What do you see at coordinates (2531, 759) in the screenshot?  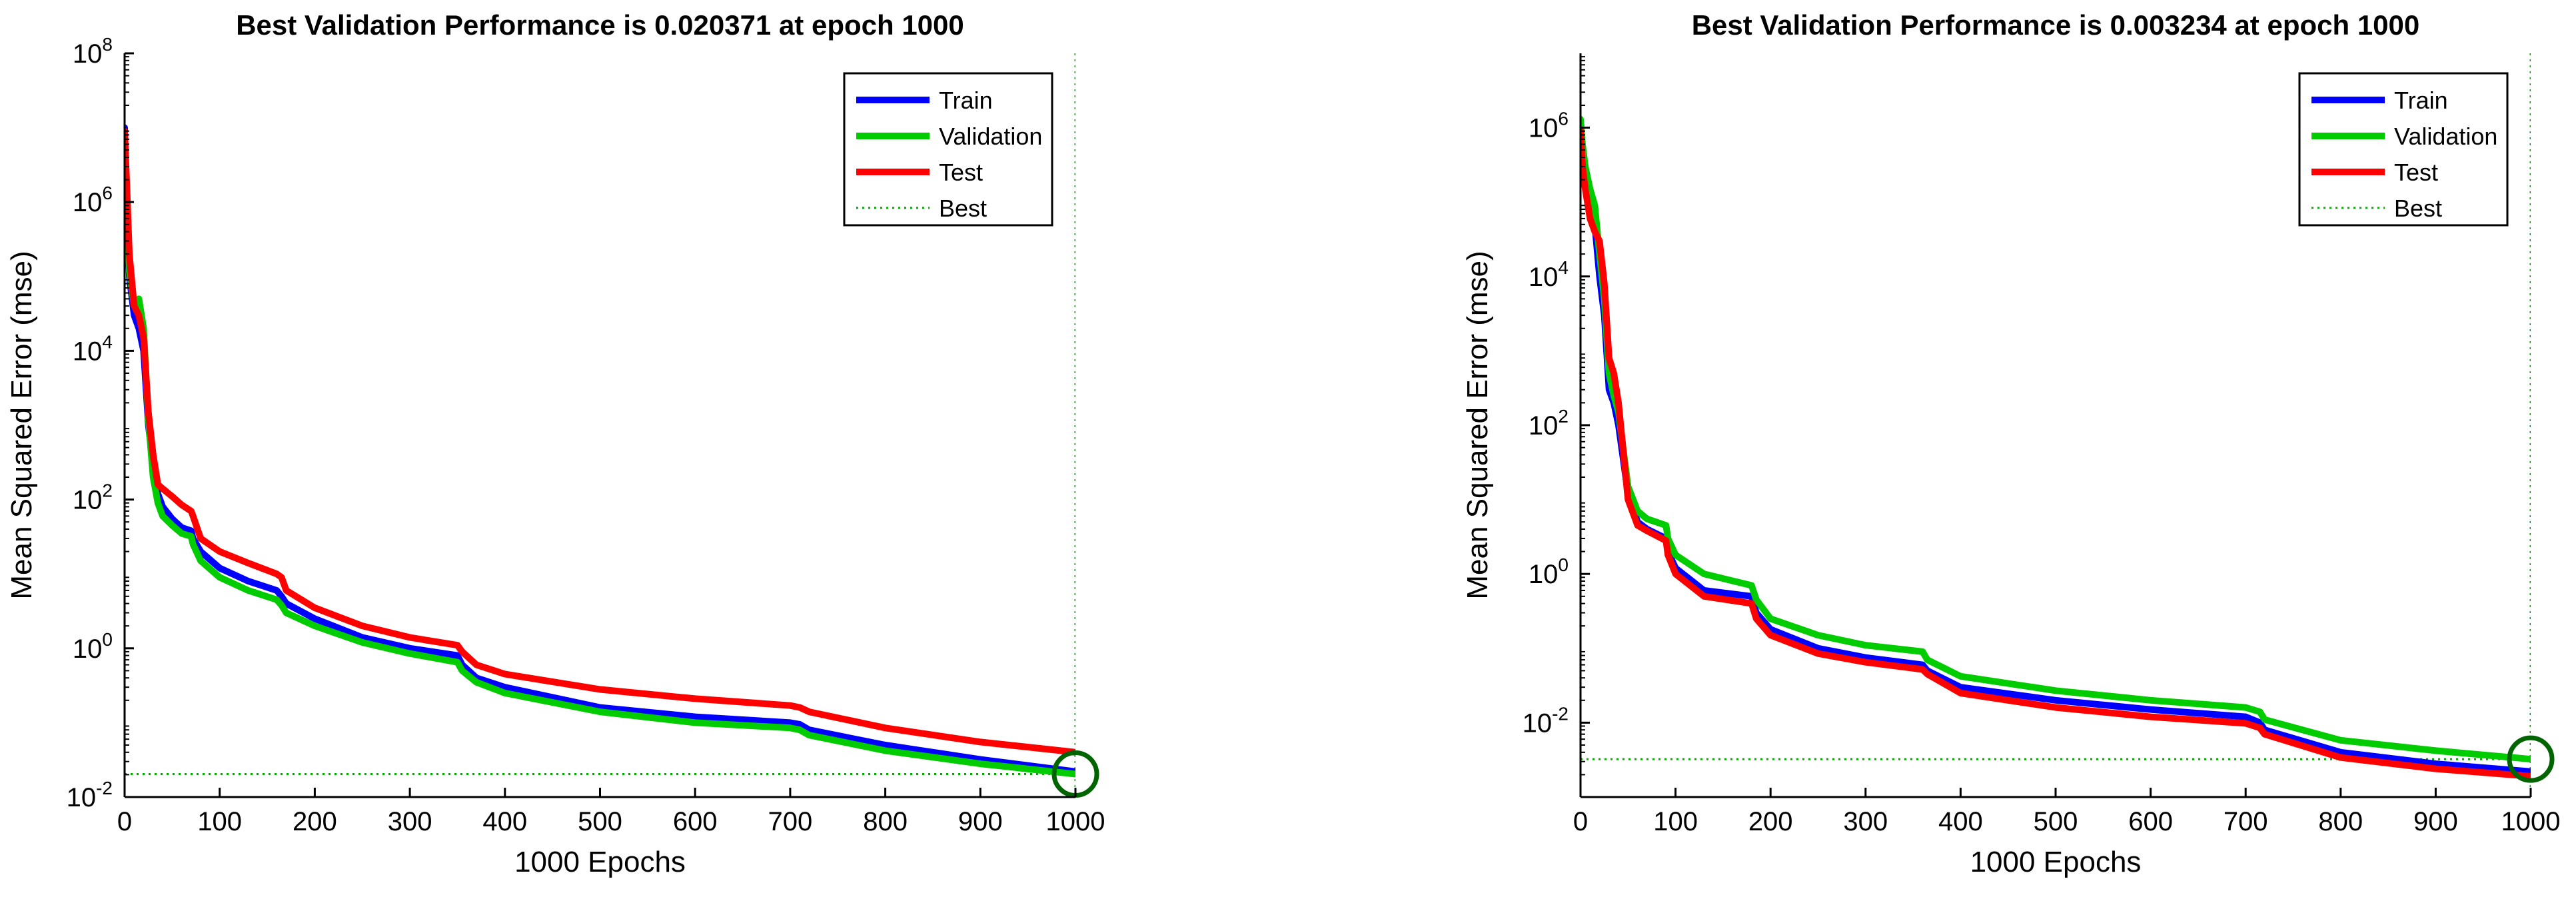 I see `best-marker` at bounding box center [2531, 759].